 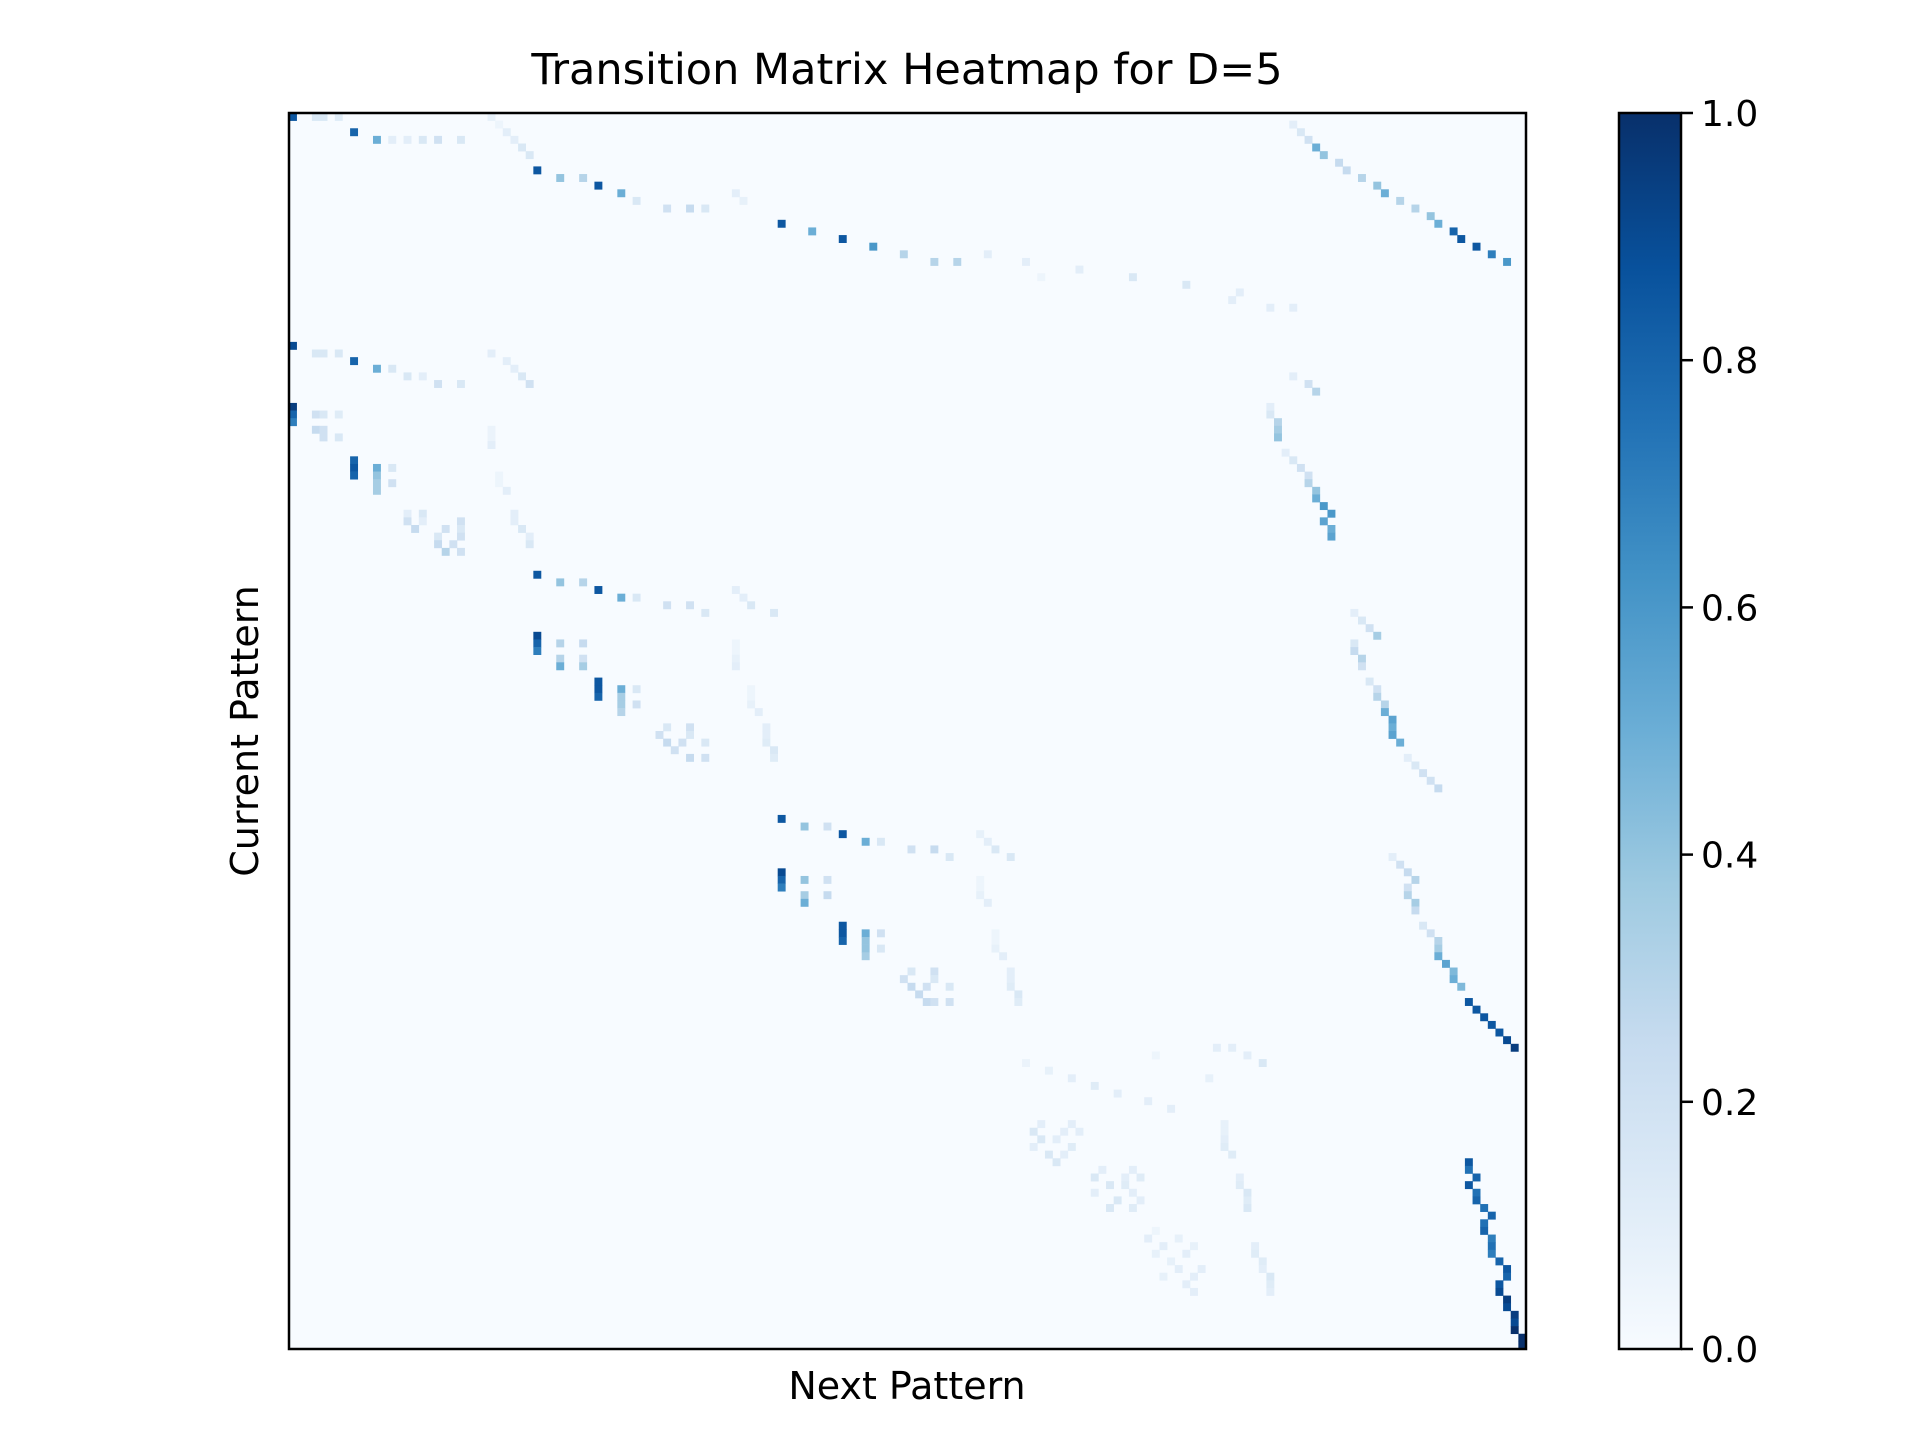 I want to click on chart-title: Transition Matrix Heatmap for D=5, so click(x=906, y=70).